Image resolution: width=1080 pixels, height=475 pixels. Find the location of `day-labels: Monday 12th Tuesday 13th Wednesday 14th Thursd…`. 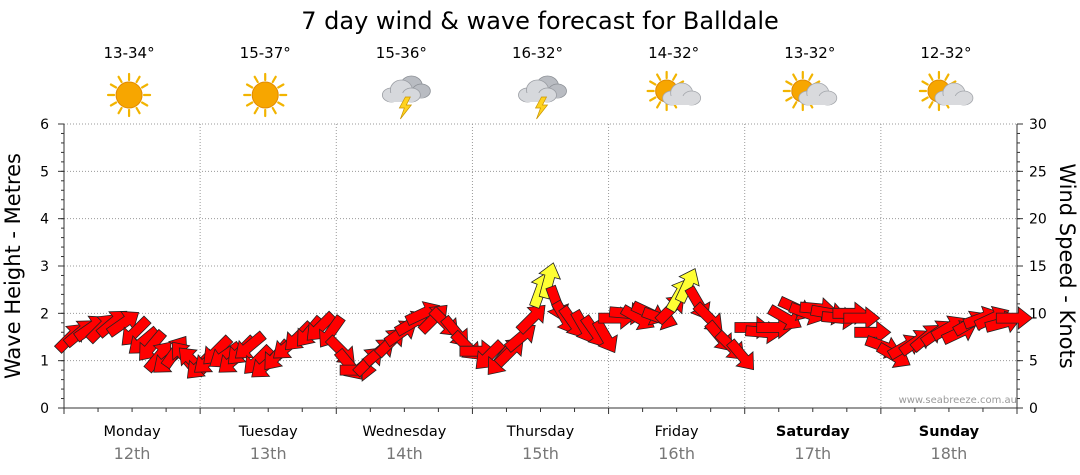

day-labels: Monday 12th Tuesday 13th Wednesday 14th Thursd… is located at coordinates (541, 443).